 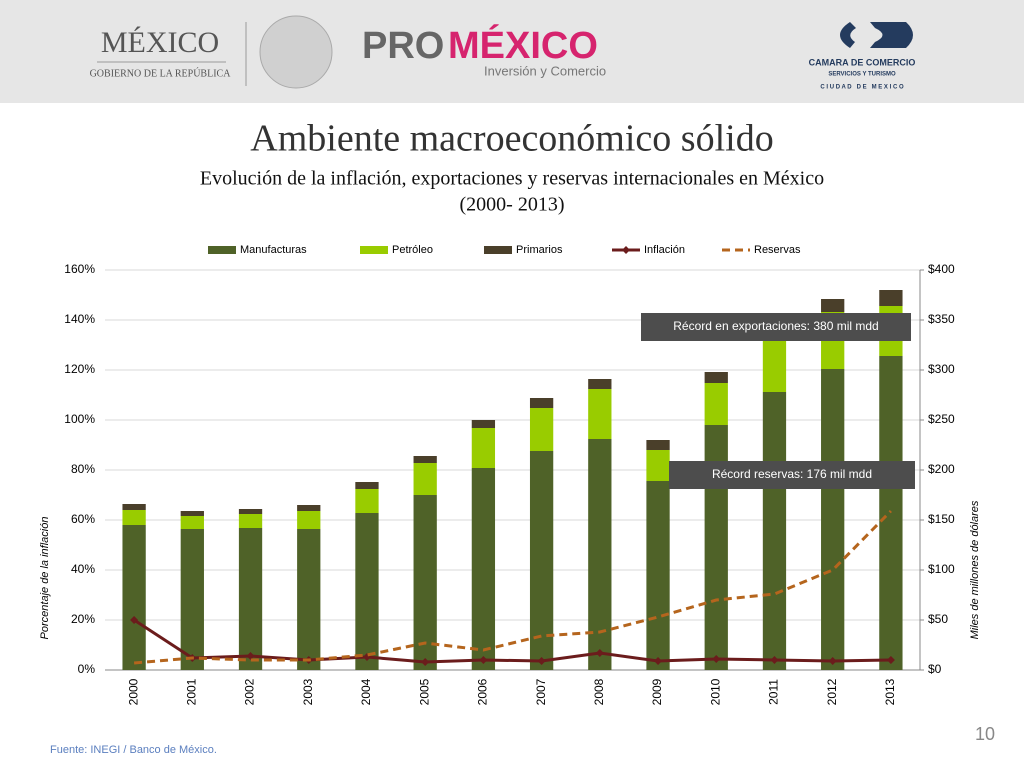 I want to click on x-tick-label: 2007, so click(x=541, y=691).